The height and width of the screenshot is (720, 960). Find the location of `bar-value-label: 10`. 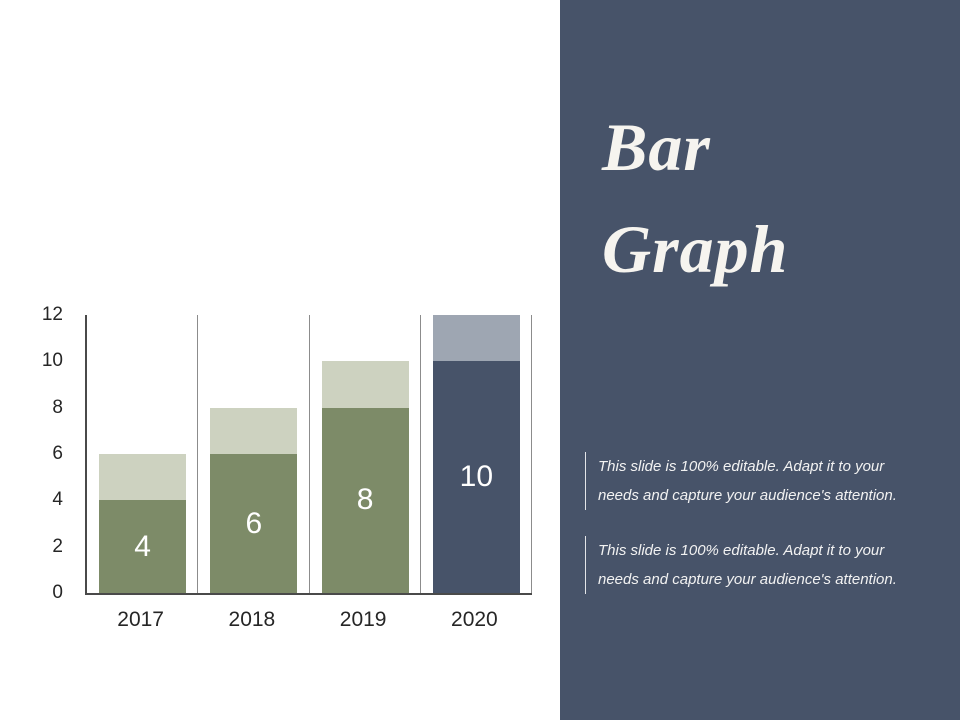

bar-value-label: 10 is located at coordinates (476, 477).